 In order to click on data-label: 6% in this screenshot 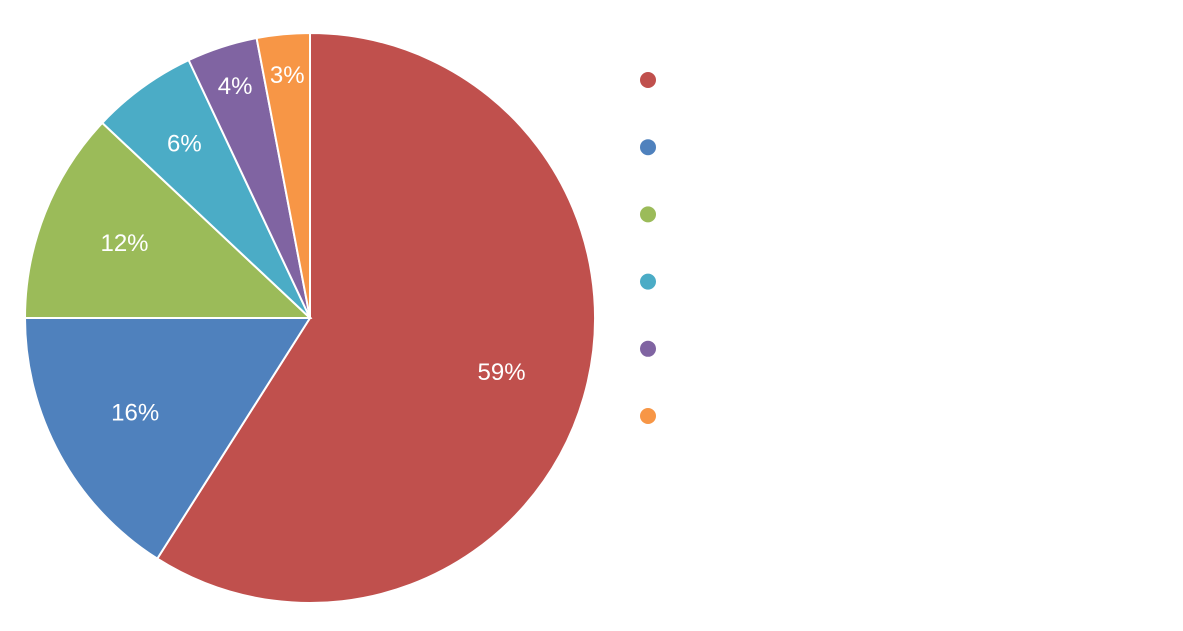, I will do `click(184, 143)`.